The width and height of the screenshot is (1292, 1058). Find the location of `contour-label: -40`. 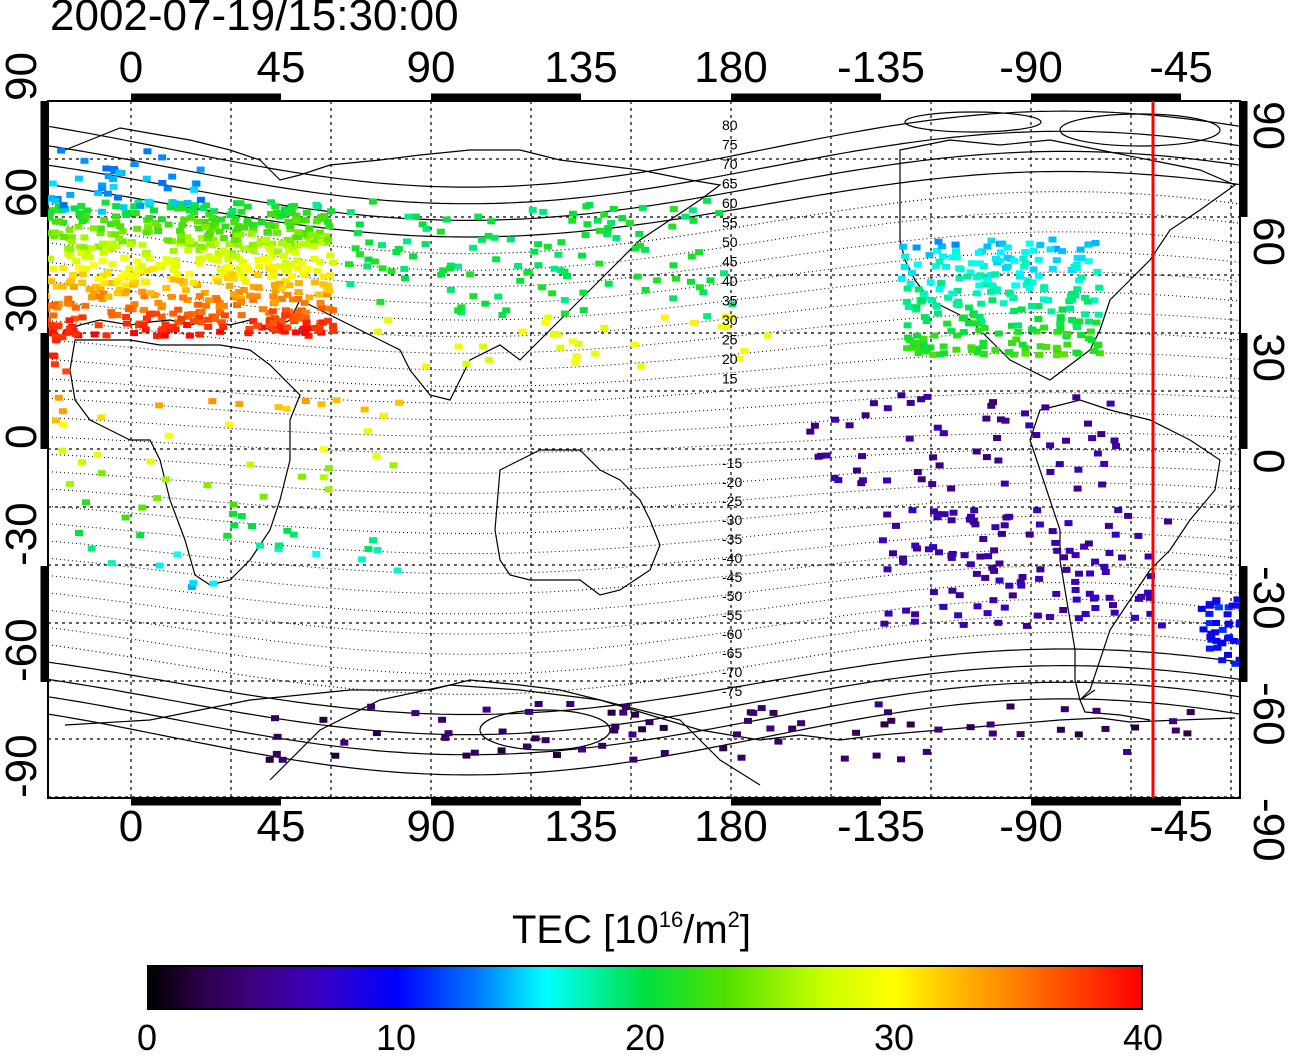

contour-label: -40 is located at coordinates (732, 558).